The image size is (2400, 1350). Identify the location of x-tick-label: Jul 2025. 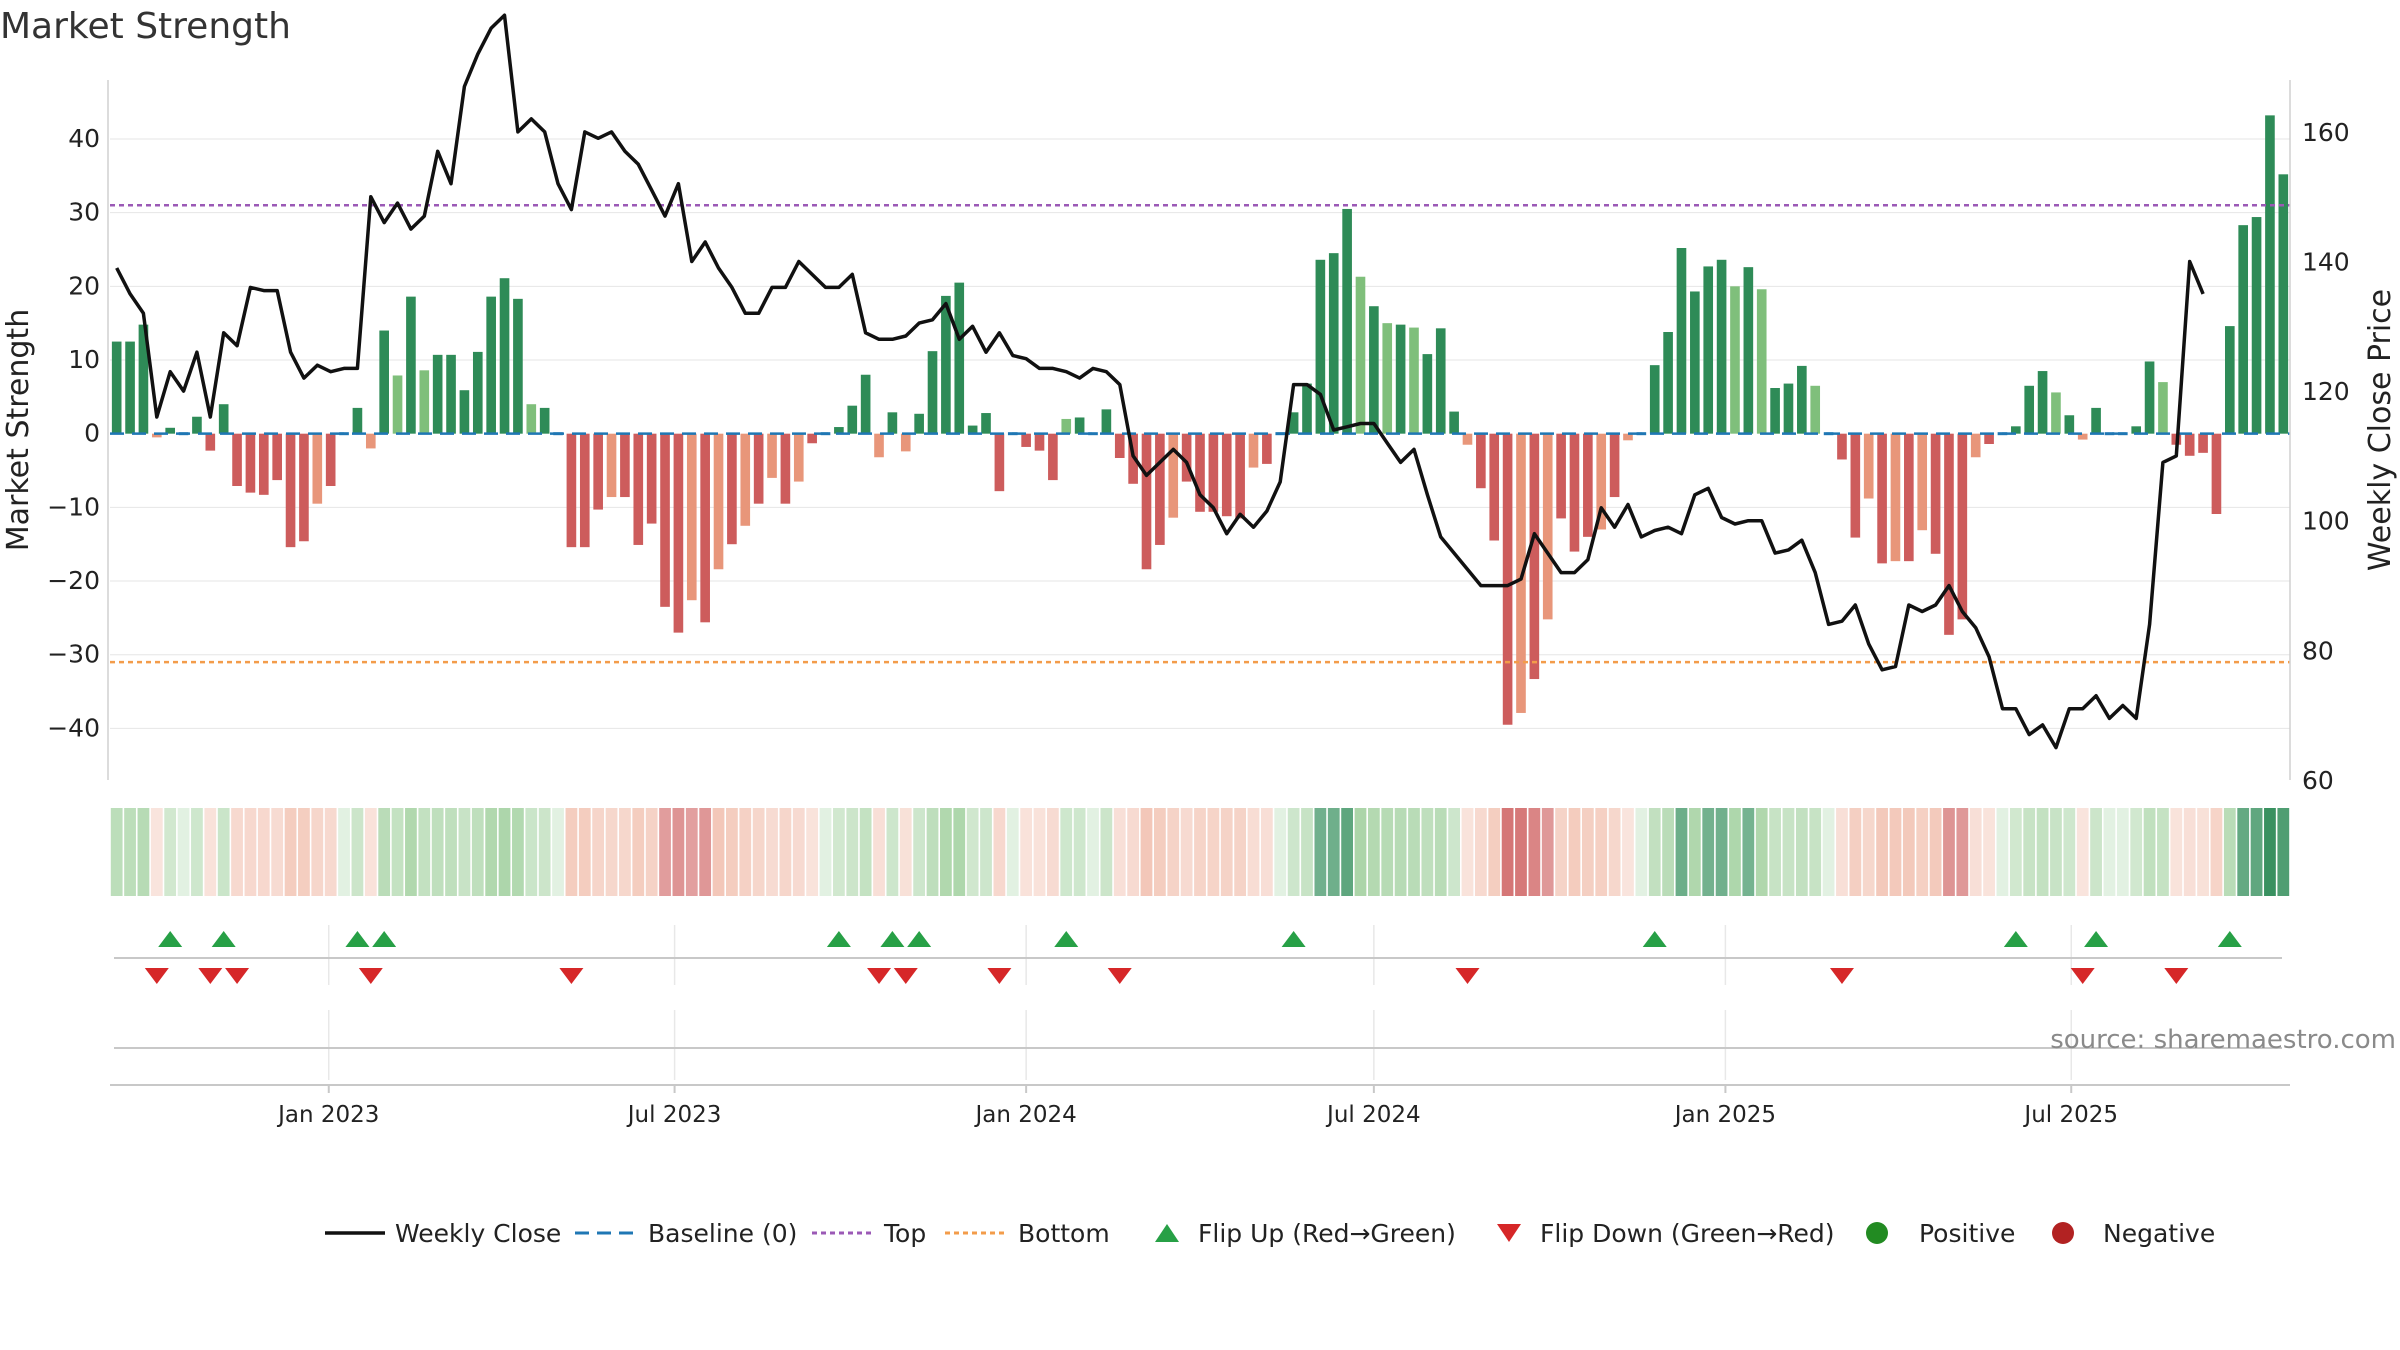
(2070, 1115).